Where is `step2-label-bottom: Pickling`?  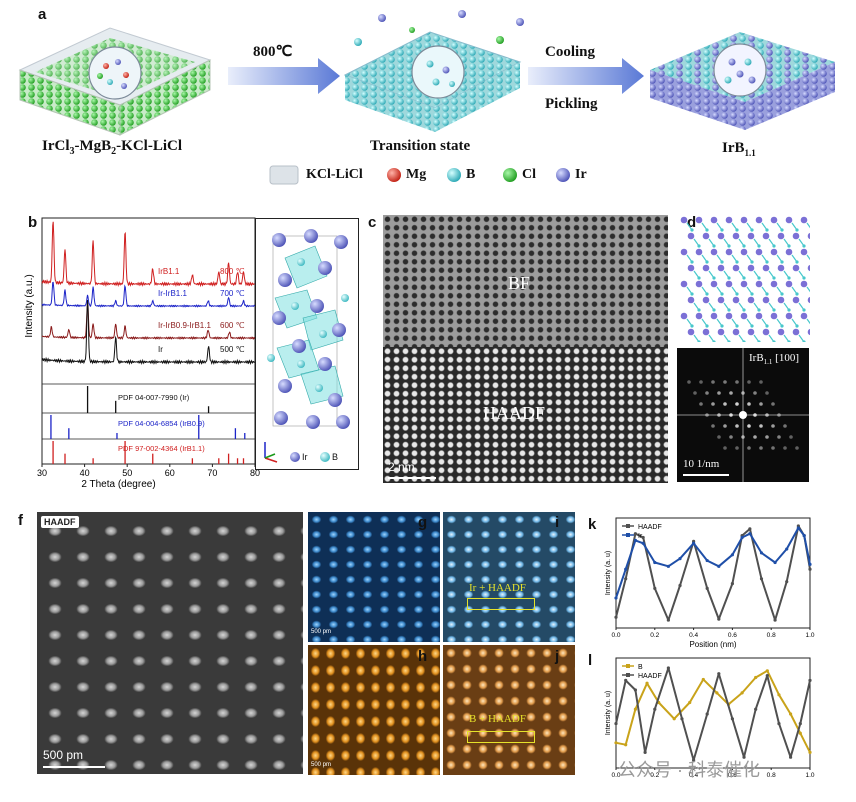
step2-label-bottom: Pickling is located at coordinates (571, 104).